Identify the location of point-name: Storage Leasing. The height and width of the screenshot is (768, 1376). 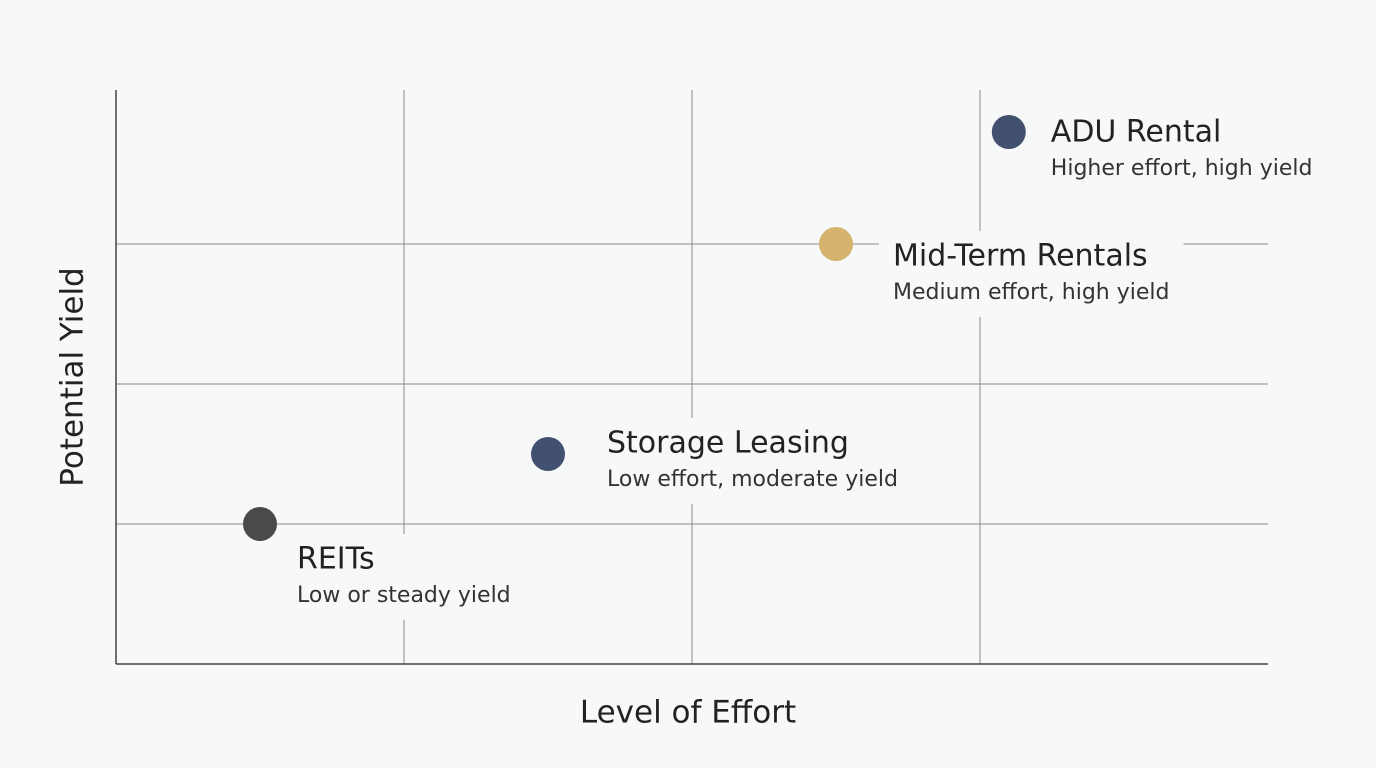
(728, 443).